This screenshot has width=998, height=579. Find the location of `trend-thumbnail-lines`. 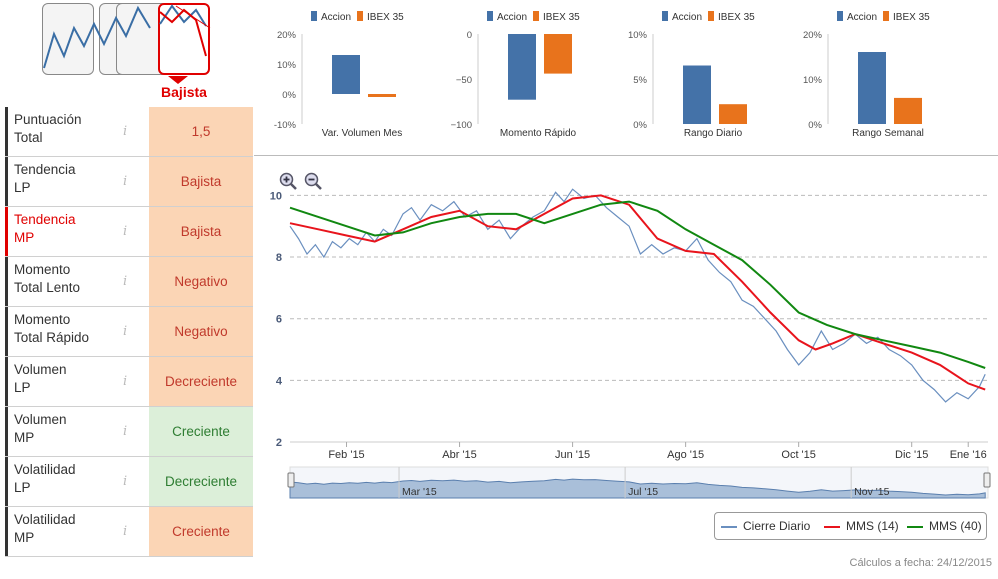

trend-thumbnail-lines is located at coordinates (127, 44).